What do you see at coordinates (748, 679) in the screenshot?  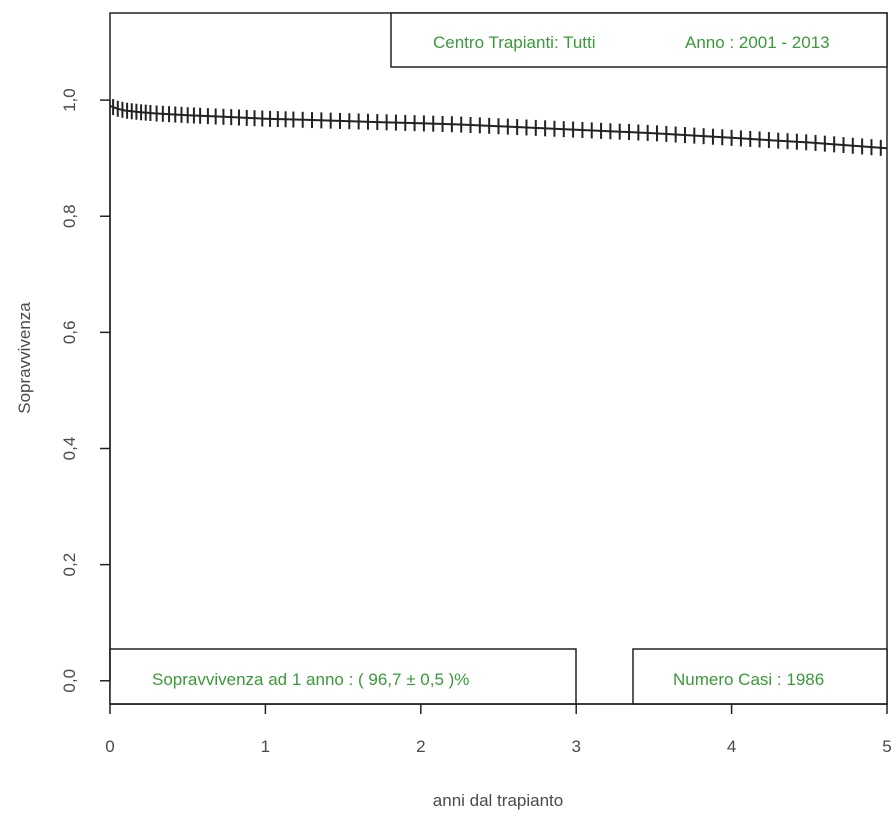 I see `case-count-text: Numero Casi : 1986` at bounding box center [748, 679].